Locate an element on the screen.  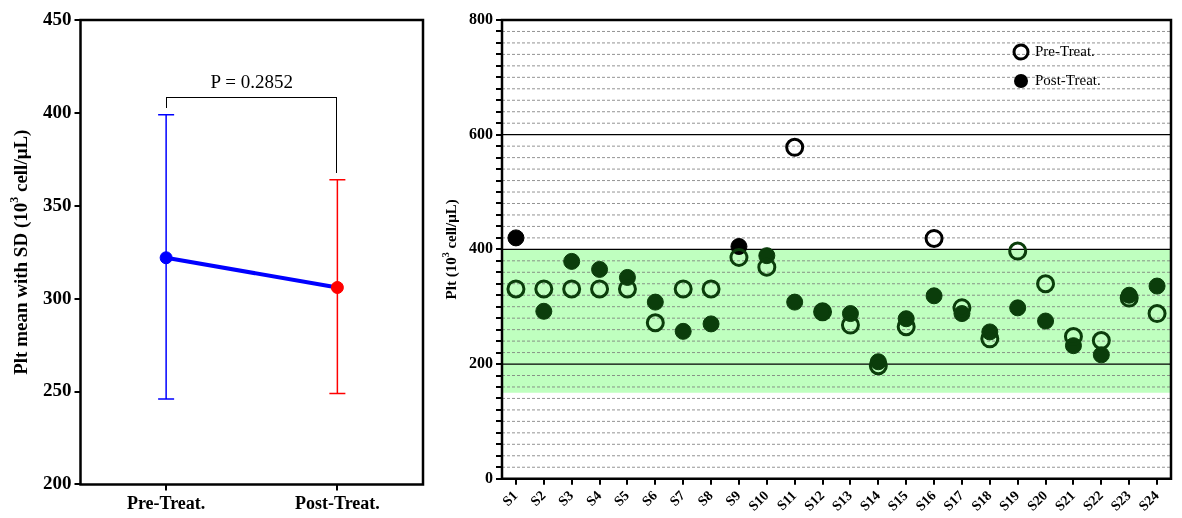
x-tick-label: S16 is located at coordinates (925, 500).